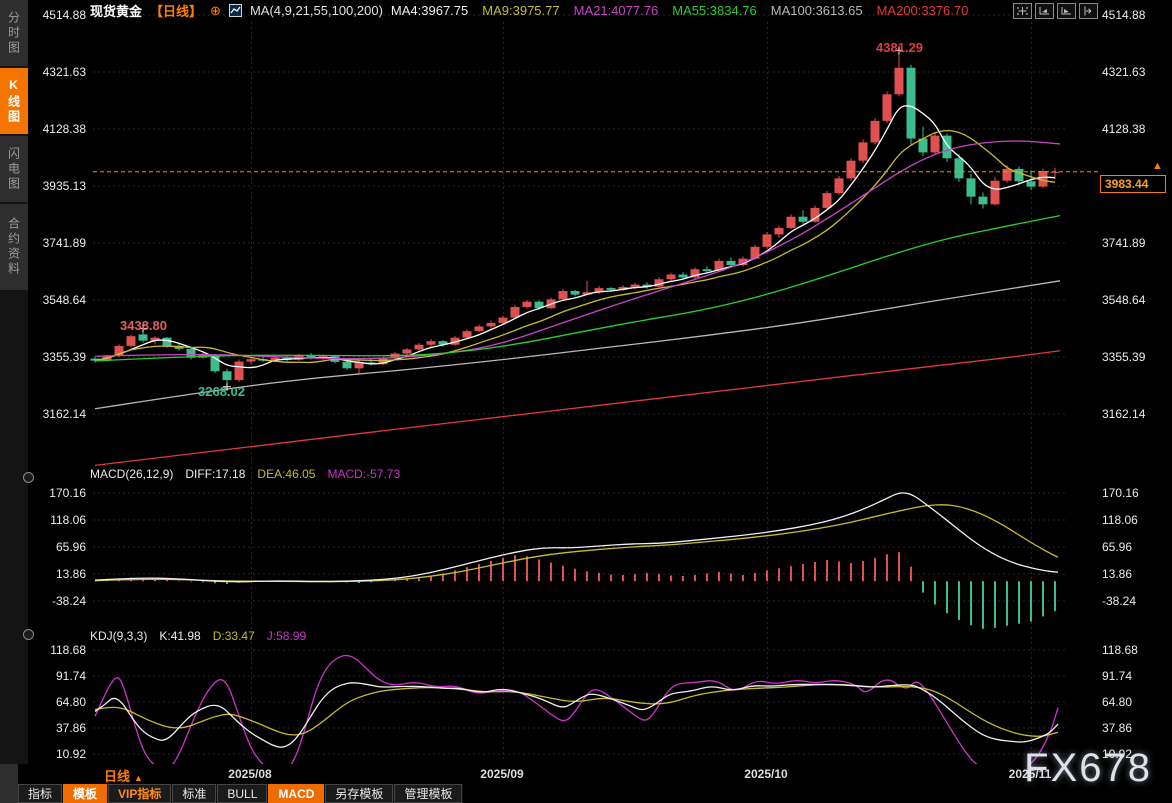  What do you see at coordinates (14, 169) in the screenshot?
I see `sidebar-item-flash: 闪电图` at bounding box center [14, 169].